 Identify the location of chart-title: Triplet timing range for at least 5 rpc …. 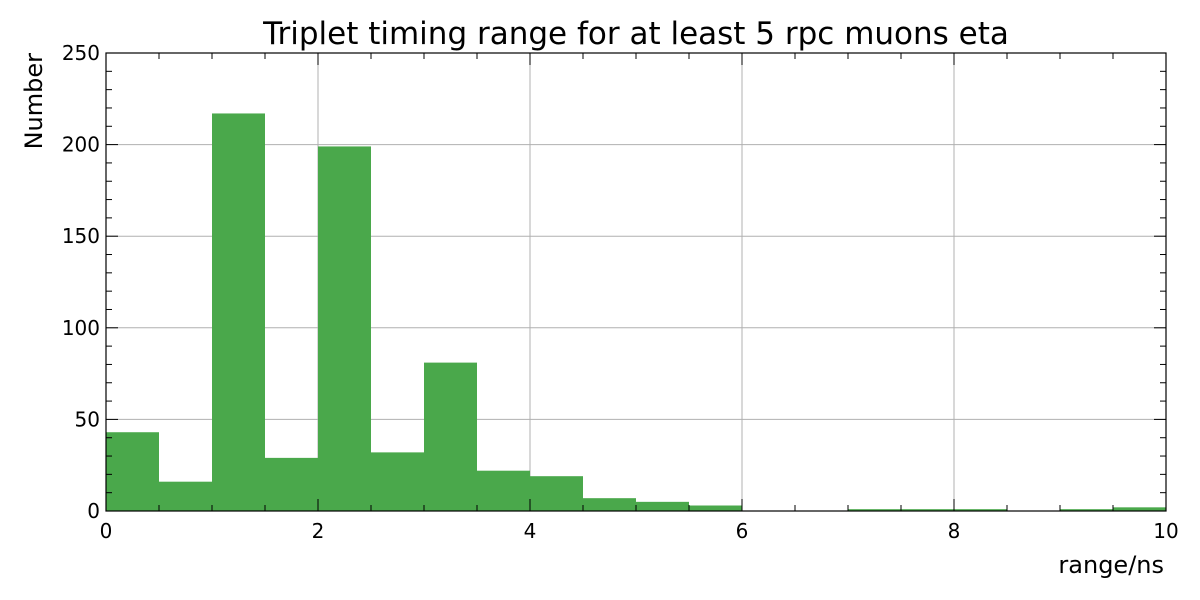
(635, 34).